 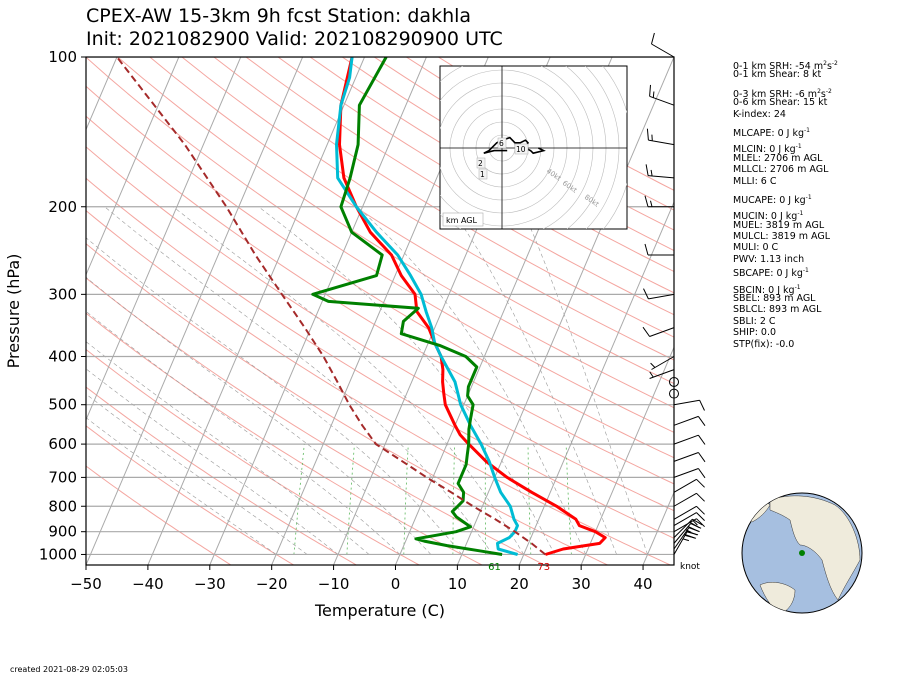 I want to click on index-text: SBEL: 893 m AGL, so click(x=774, y=299).